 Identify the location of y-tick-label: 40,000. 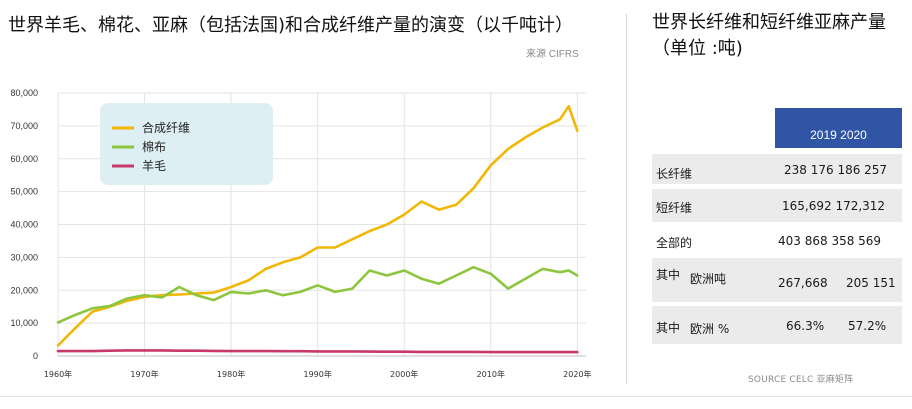
(24, 225).